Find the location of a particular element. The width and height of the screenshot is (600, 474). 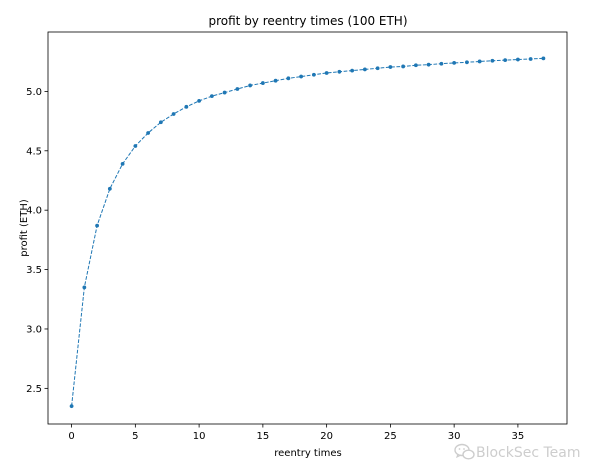

chart-title: profit by reentry times (100 ETH) is located at coordinates (307, 21).